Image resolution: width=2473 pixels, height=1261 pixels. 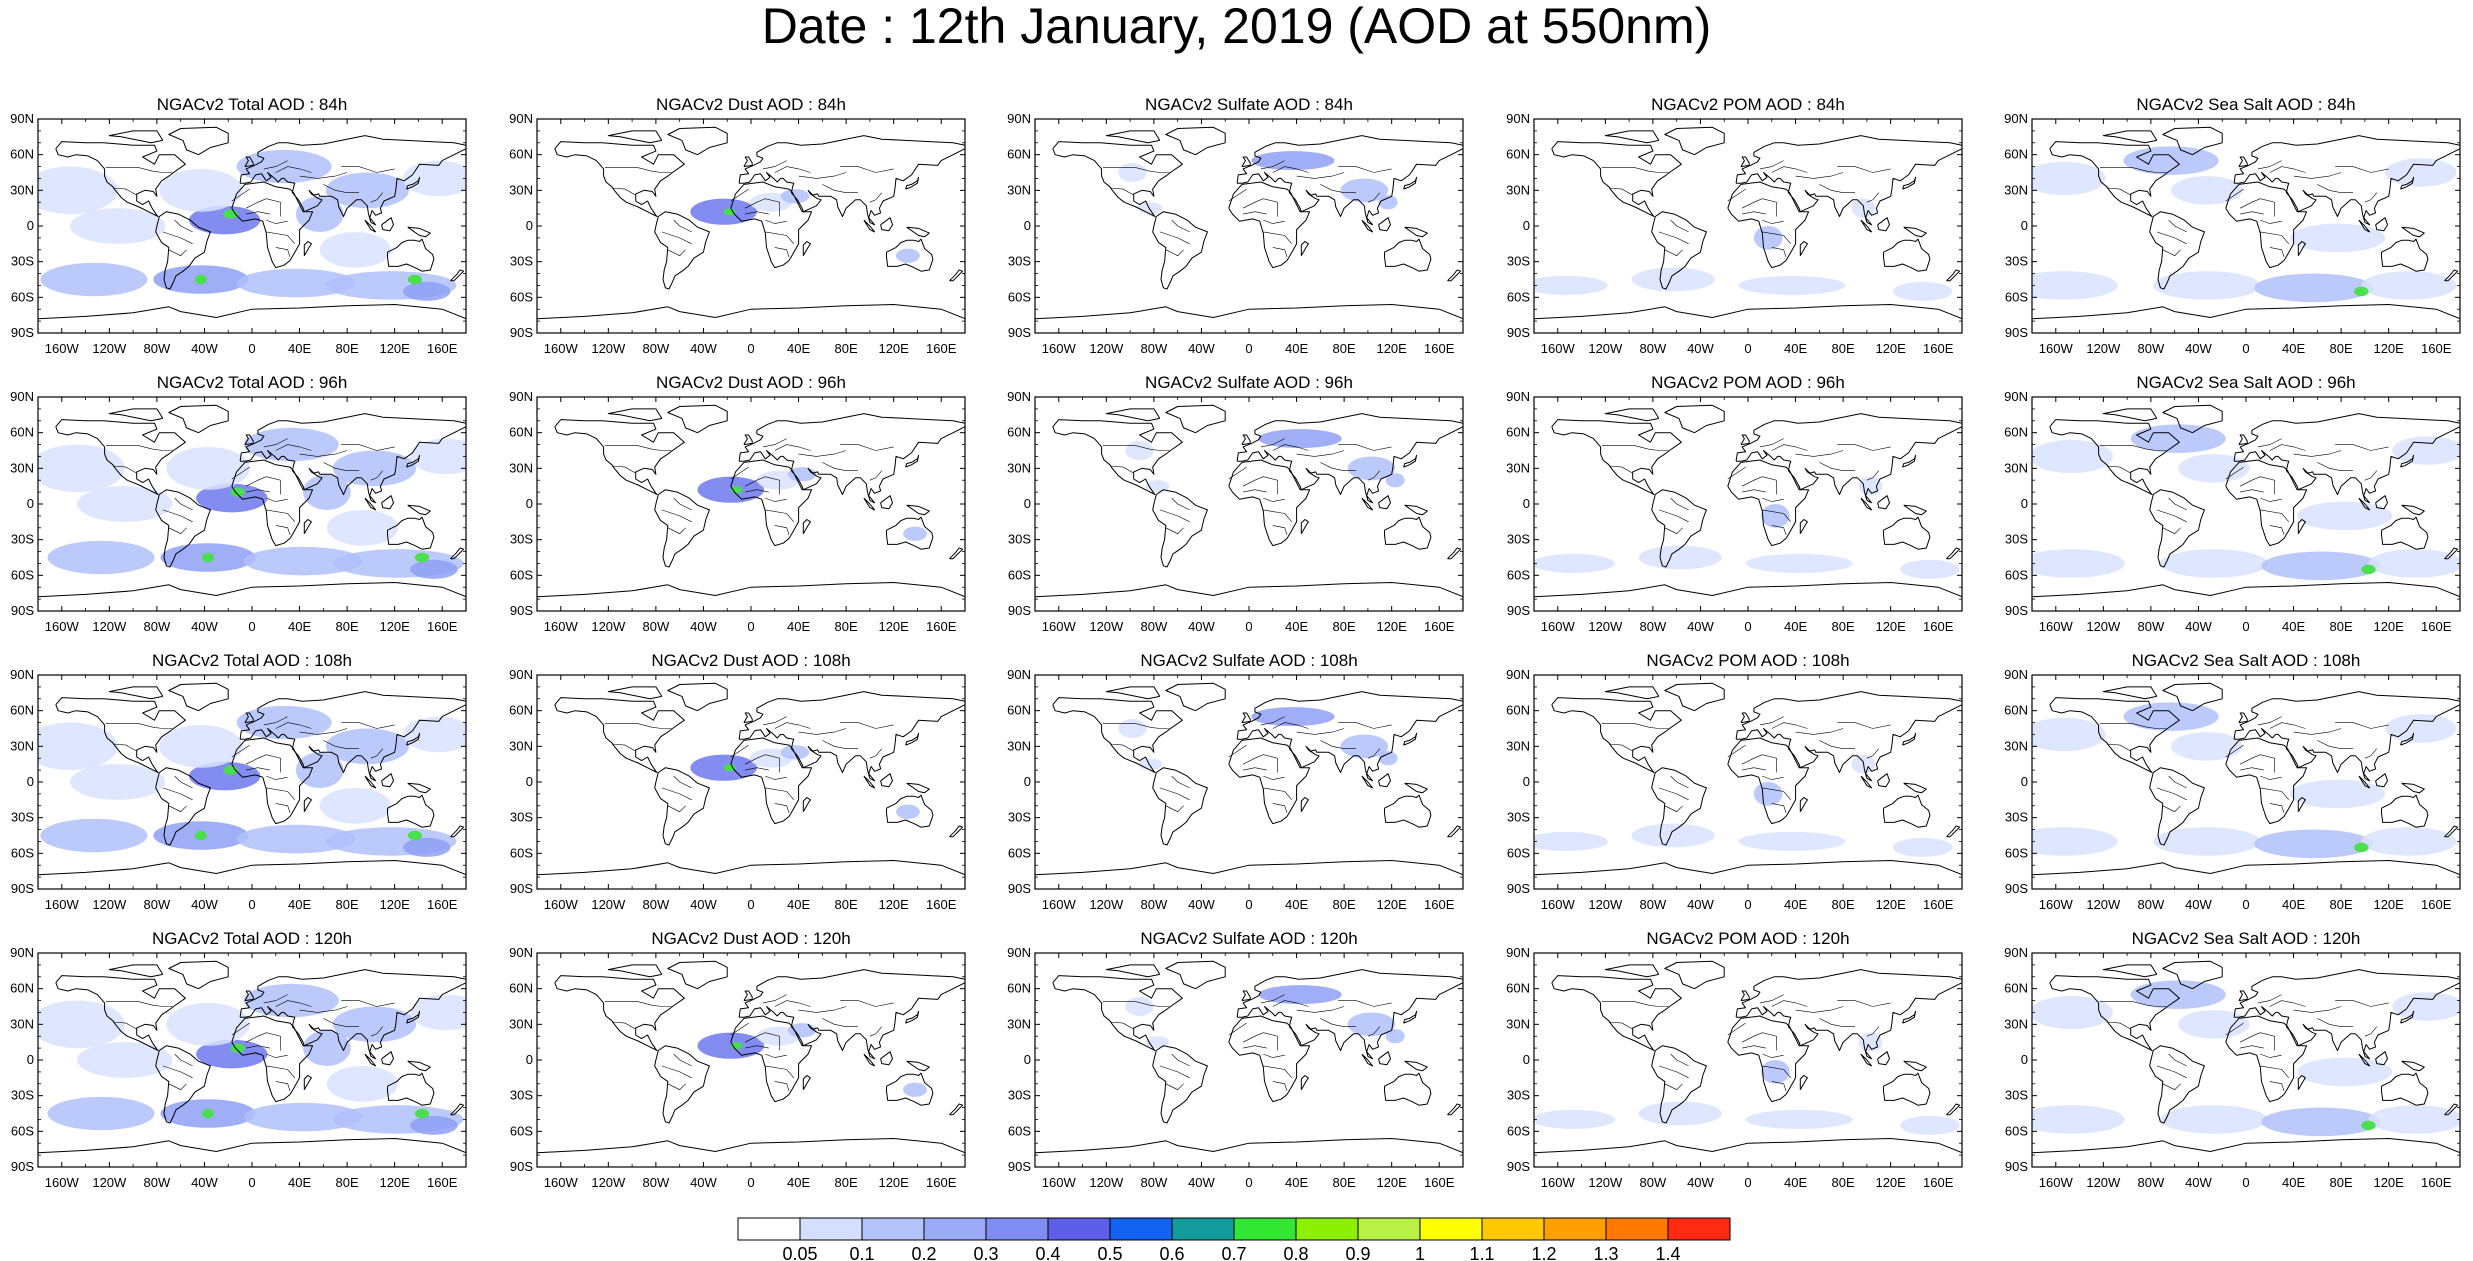 What do you see at coordinates (1699, 1229) in the screenshot?
I see `colorbar-swatch` at bounding box center [1699, 1229].